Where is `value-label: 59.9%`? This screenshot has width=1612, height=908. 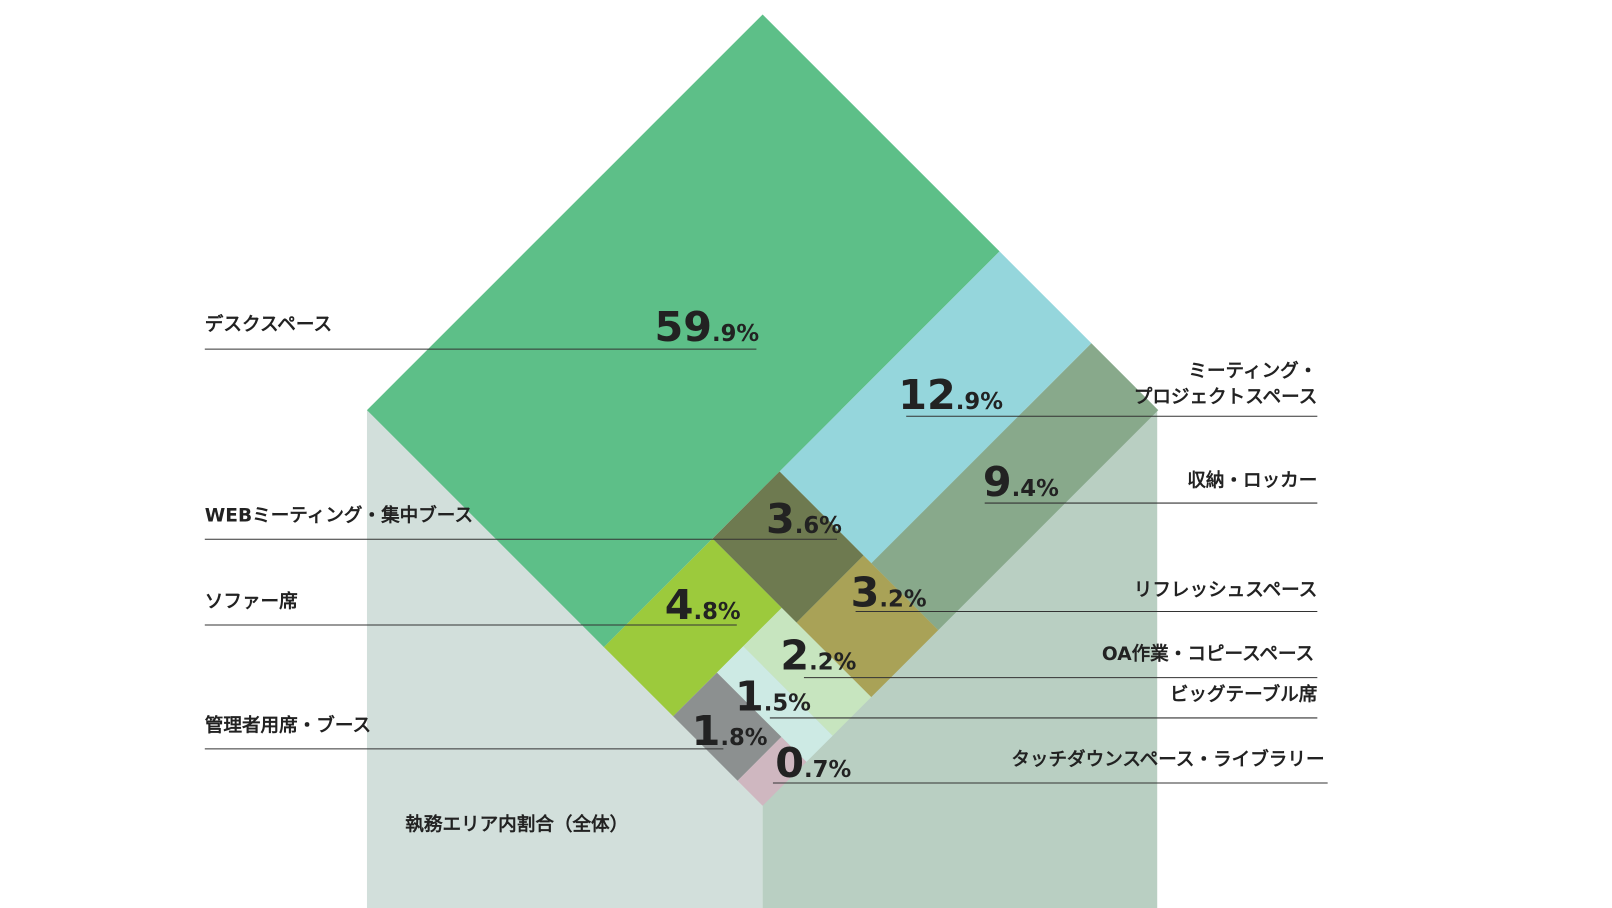 value-label: 59.9% is located at coordinates (706, 327).